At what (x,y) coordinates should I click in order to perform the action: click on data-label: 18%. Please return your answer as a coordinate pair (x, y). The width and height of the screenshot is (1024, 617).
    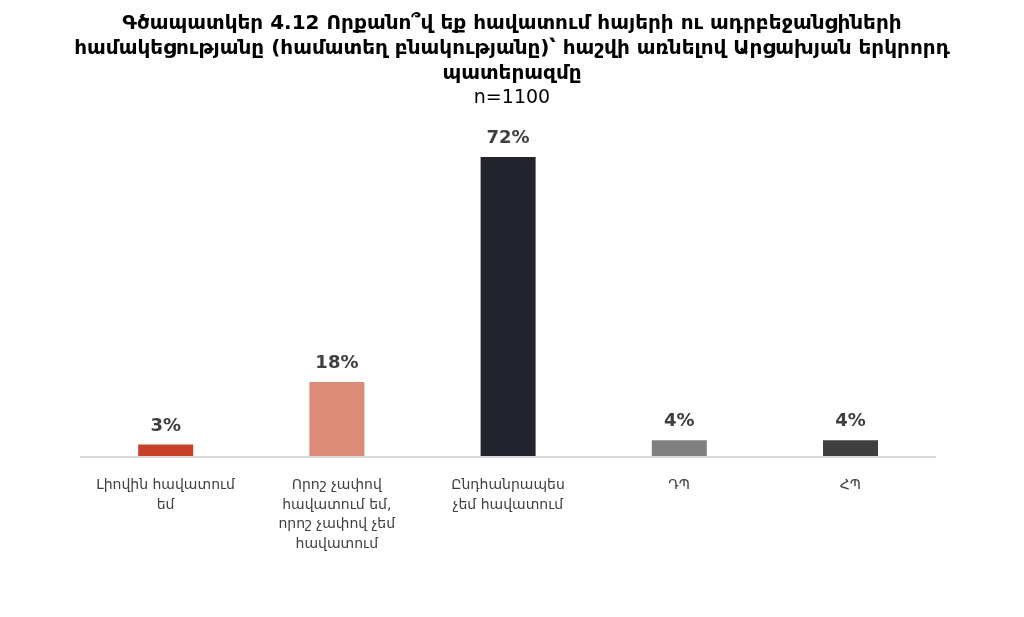
    Looking at the image, I should click on (337, 361).